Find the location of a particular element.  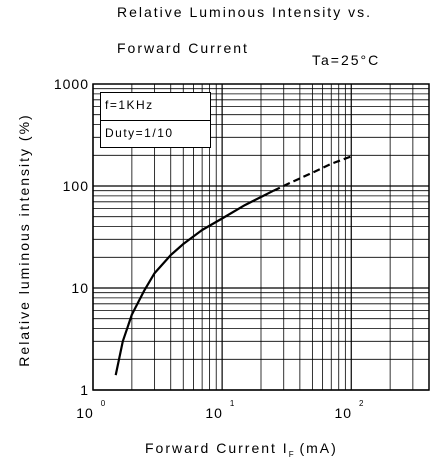

x-axis-label: Forward Current IF (mA) is located at coordinates (241, 449).